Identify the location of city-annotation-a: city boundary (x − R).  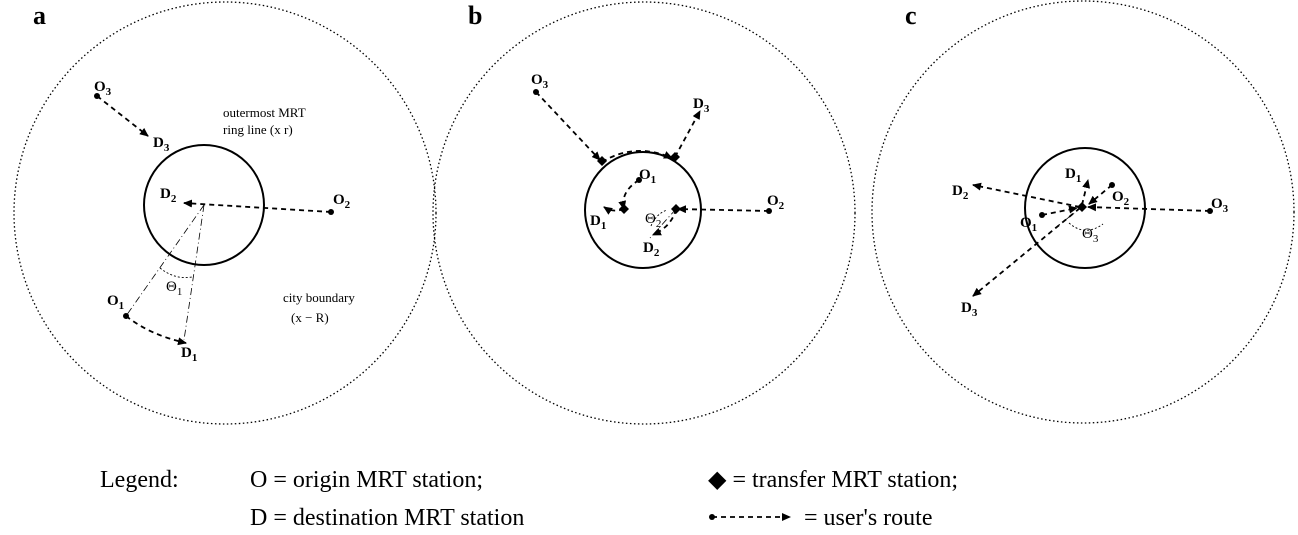
(320, 307).